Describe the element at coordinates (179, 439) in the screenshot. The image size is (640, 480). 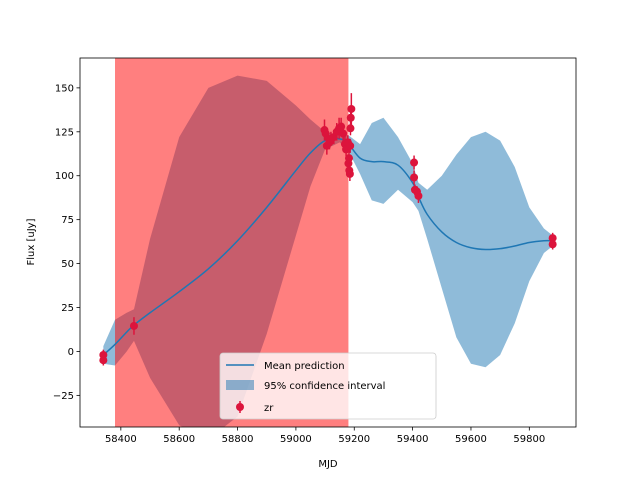
I see `x-tick-label-58600: 58600` at that location.